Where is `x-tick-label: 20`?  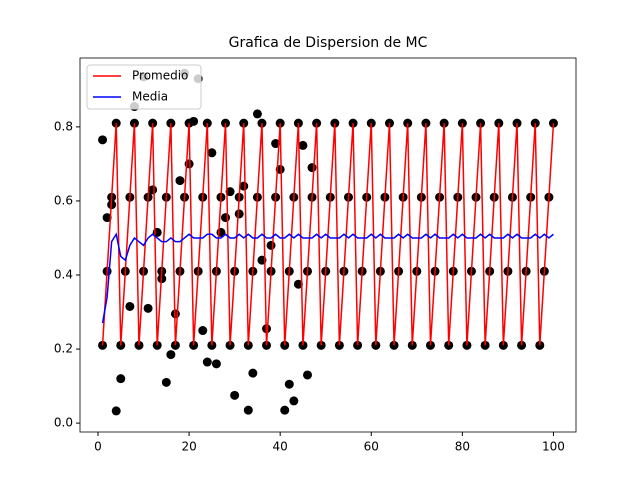
x-tick-label: 20 is located at coordinates (188, 447).